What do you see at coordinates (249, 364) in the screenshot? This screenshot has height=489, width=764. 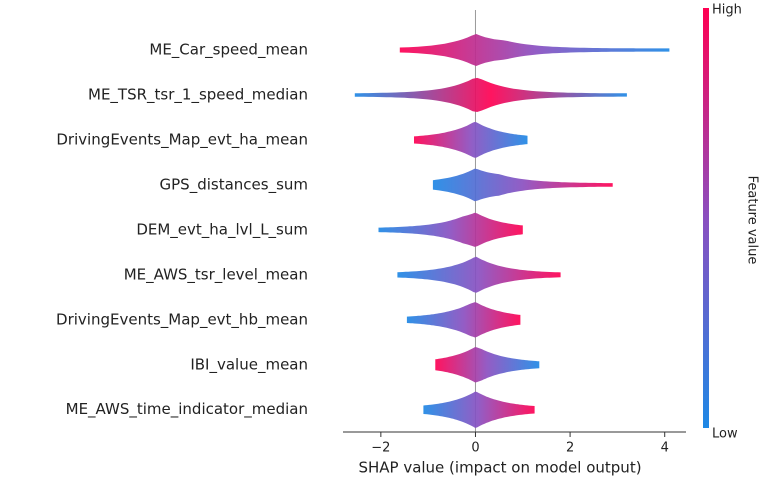 I see `feature-label: IBI_value_mean` at bounding box center [249, 364].